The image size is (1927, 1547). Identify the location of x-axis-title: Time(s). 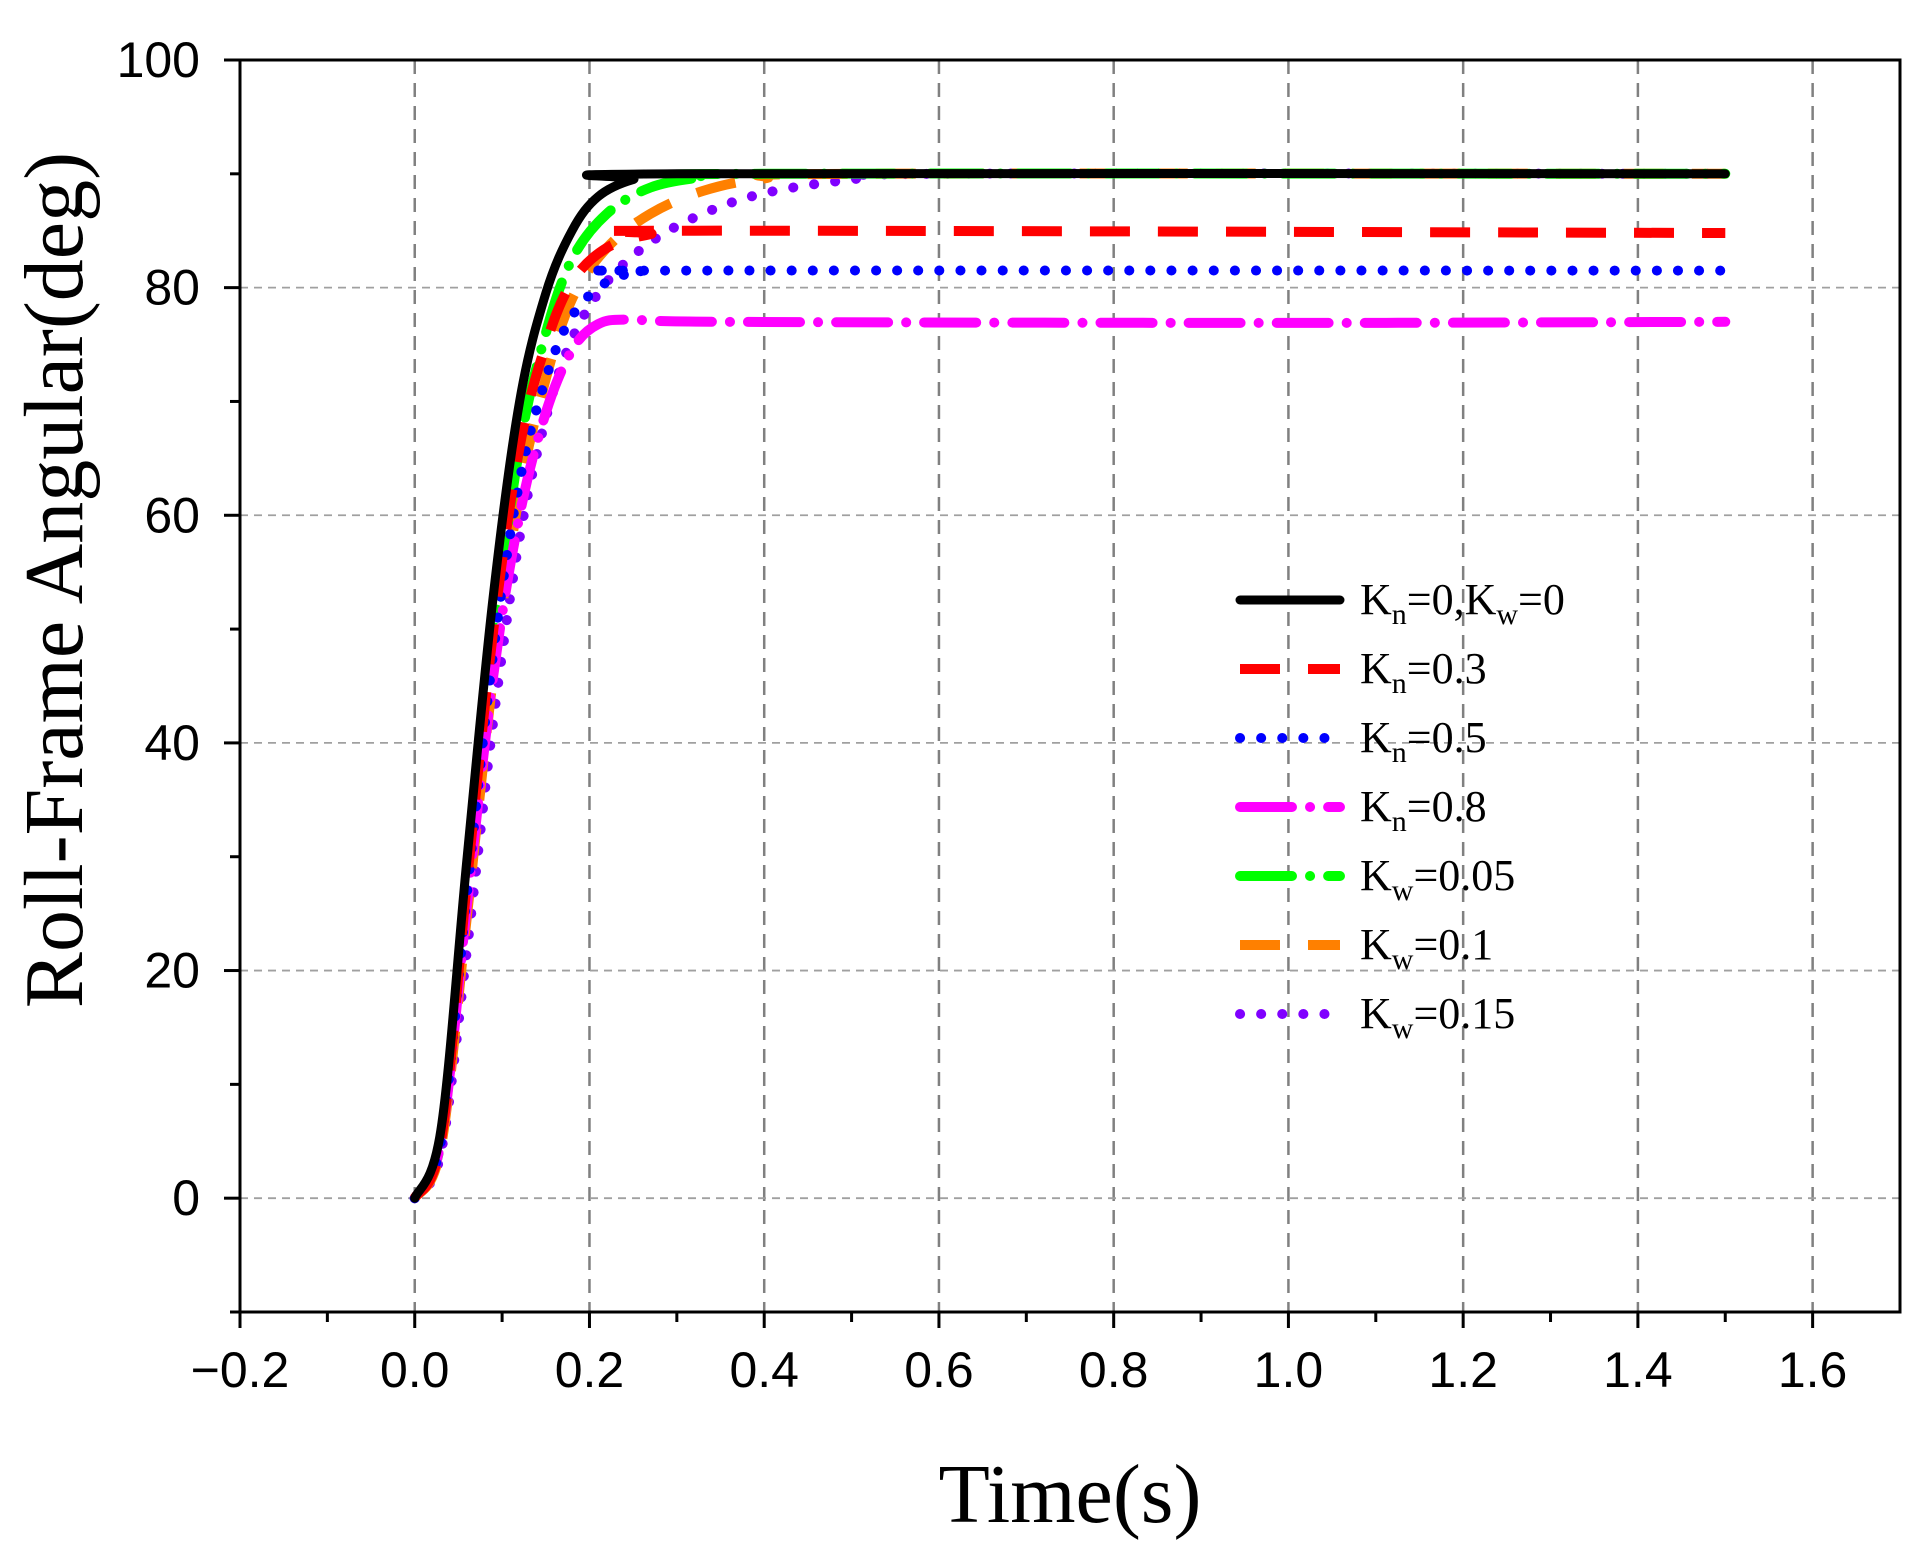
(1070, 1494).